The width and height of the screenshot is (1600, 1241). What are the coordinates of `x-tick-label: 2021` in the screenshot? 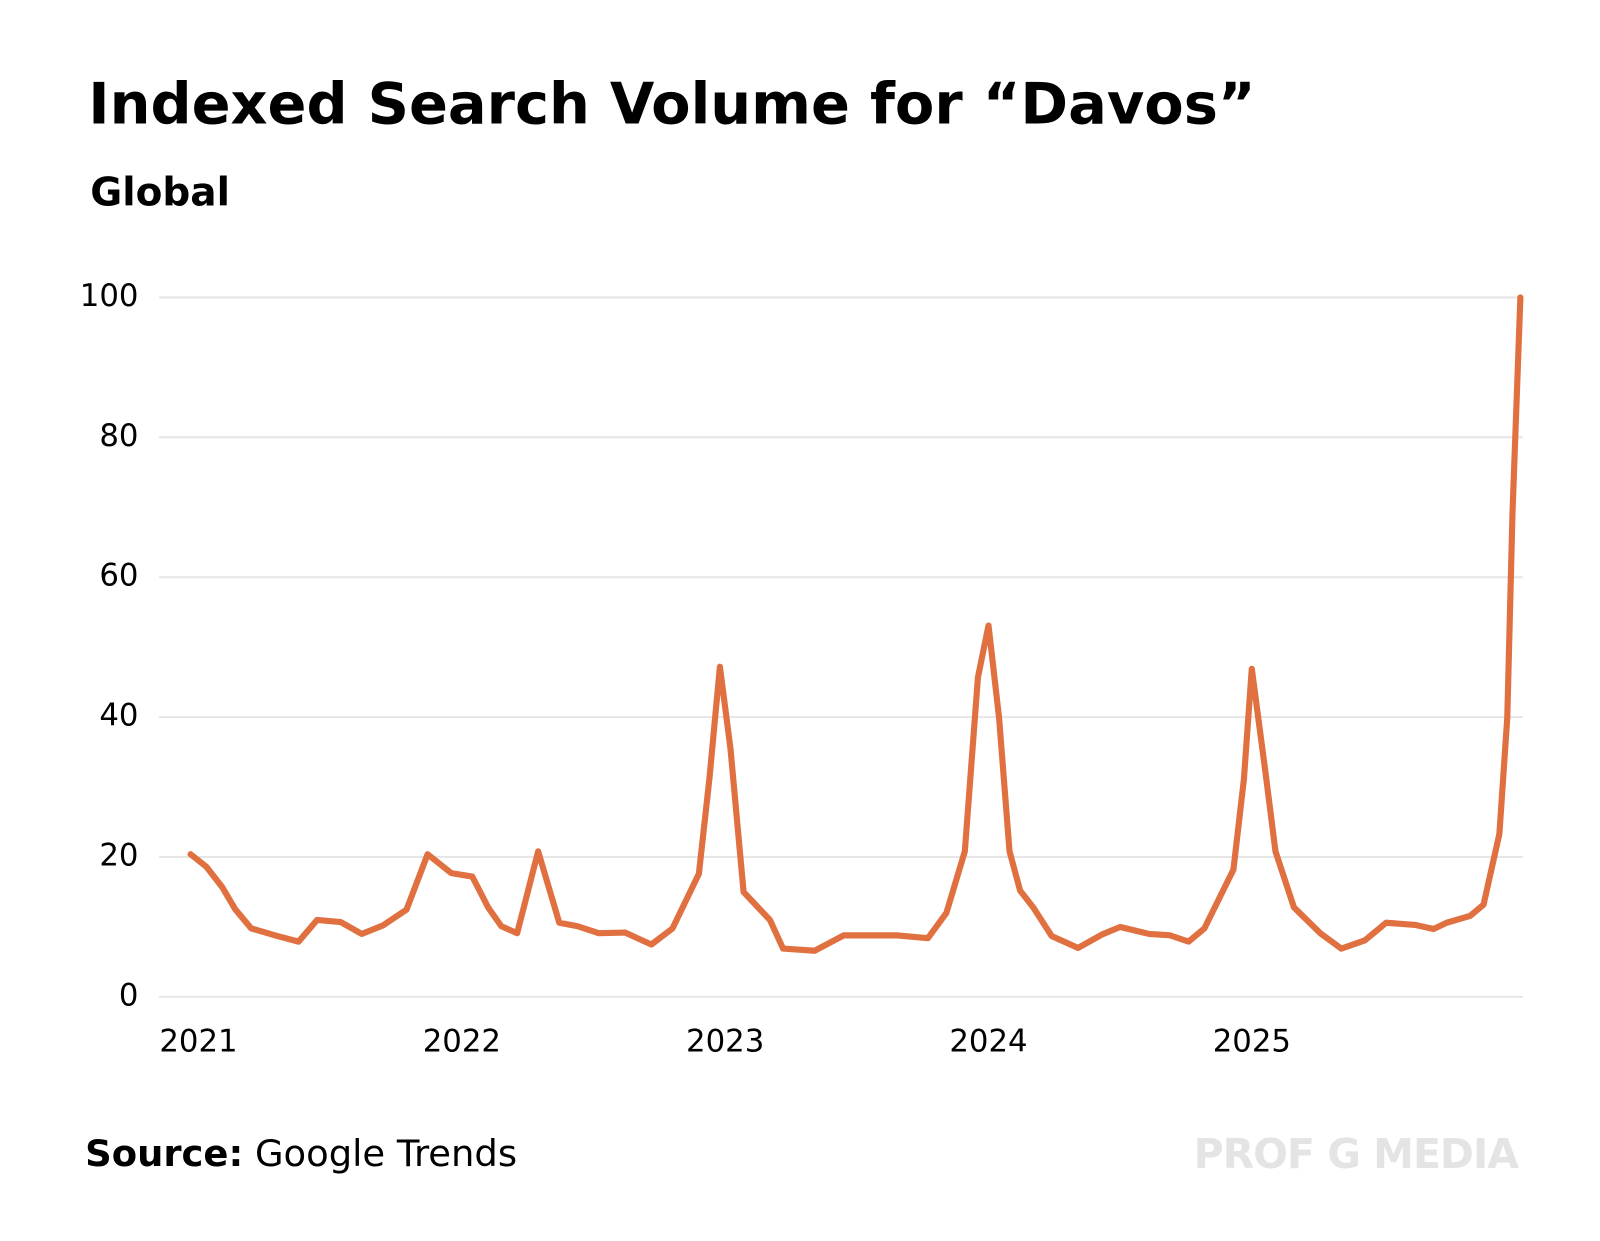 It's located at (198, 1042).